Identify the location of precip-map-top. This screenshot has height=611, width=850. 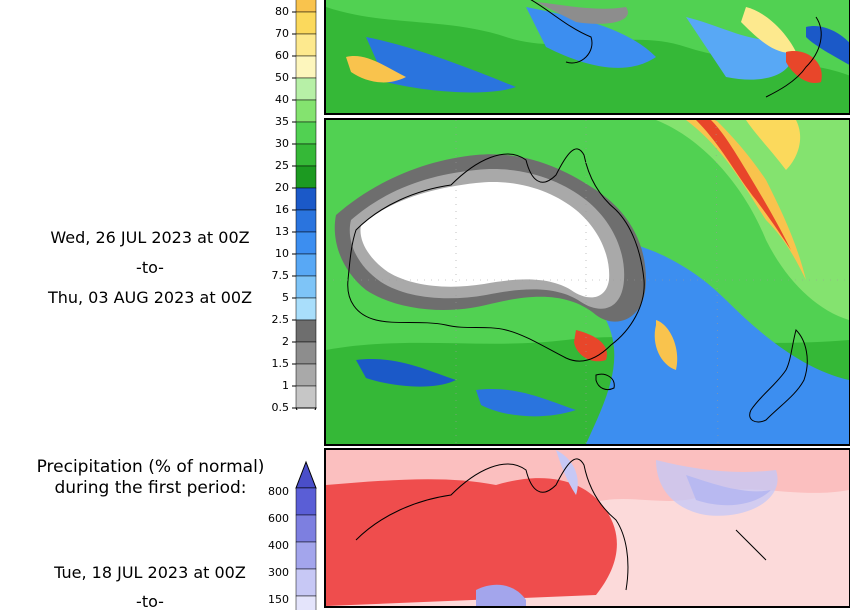
(587, 56).